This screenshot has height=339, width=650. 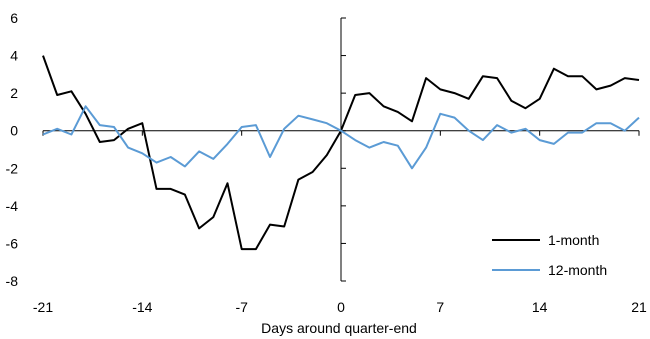 What do you see at coordinates (12, 168) in the screenshot?
I see `y-tick-label: -2` at bounding box center [12, 168].